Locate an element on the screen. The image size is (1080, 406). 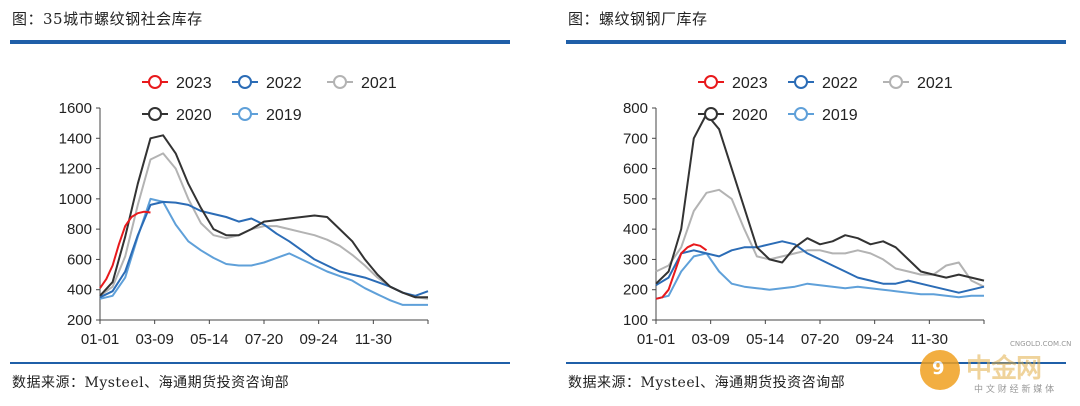
y-tick-label: 700 is located at coordinates (635, 138).